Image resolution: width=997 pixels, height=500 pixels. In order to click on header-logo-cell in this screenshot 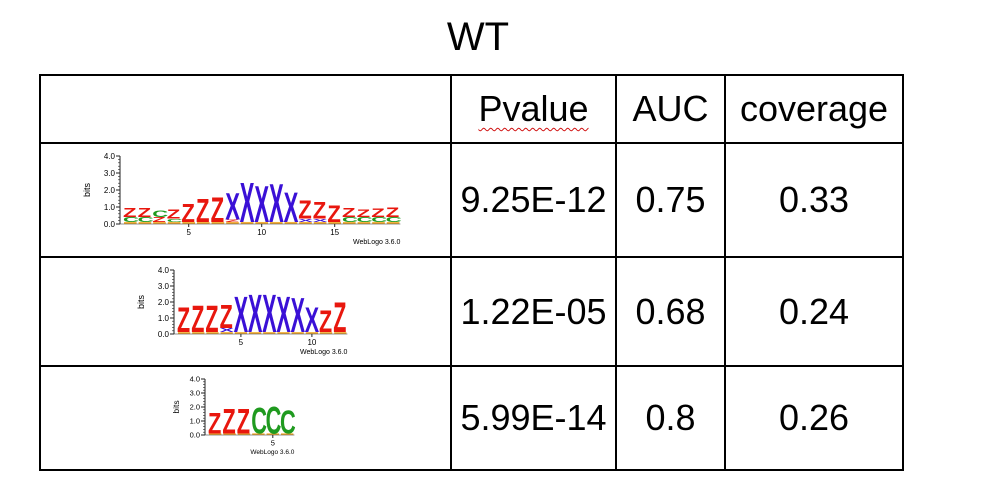, I will do `click(245, 109)`.